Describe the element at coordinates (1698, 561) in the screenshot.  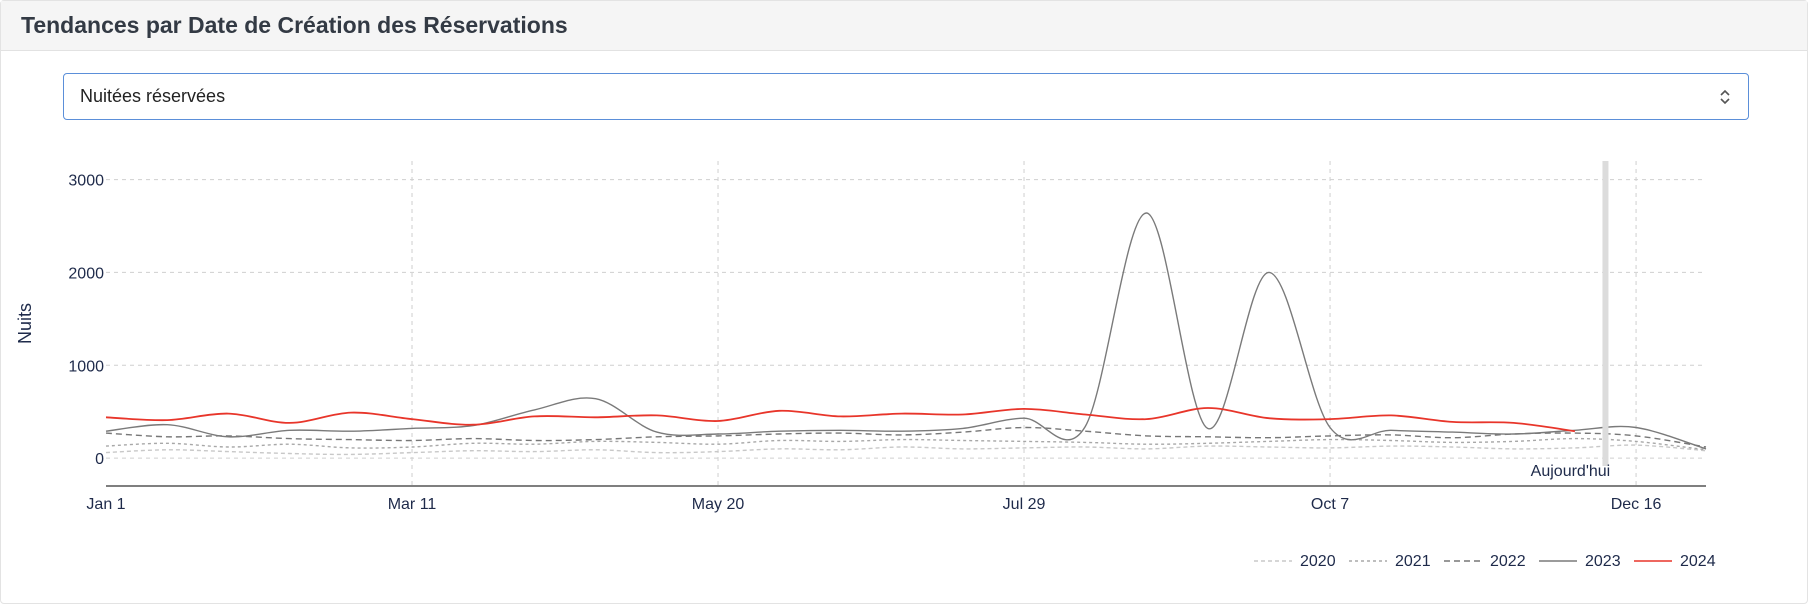
I see `legend-label: 2024` at that location.